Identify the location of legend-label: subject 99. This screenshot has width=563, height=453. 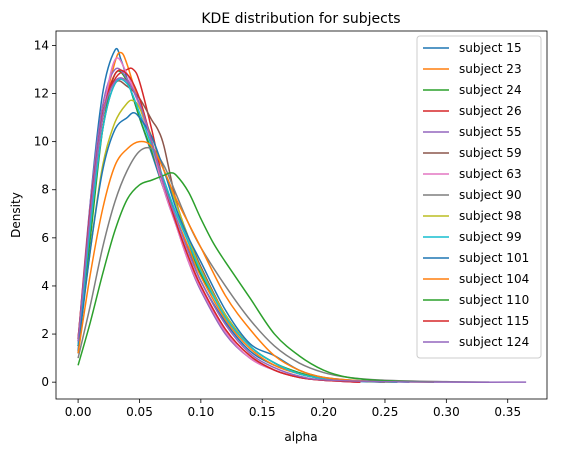
(490, 237).